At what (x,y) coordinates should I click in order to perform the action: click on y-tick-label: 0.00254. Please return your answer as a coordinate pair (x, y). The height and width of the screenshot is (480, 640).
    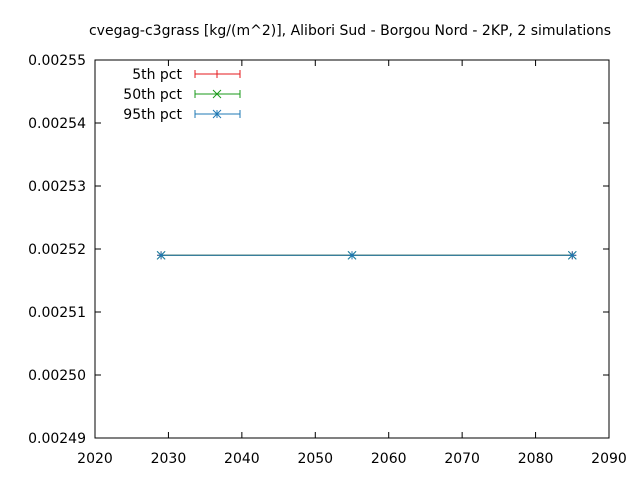
    Looking at the image, I should click on (57, 124).